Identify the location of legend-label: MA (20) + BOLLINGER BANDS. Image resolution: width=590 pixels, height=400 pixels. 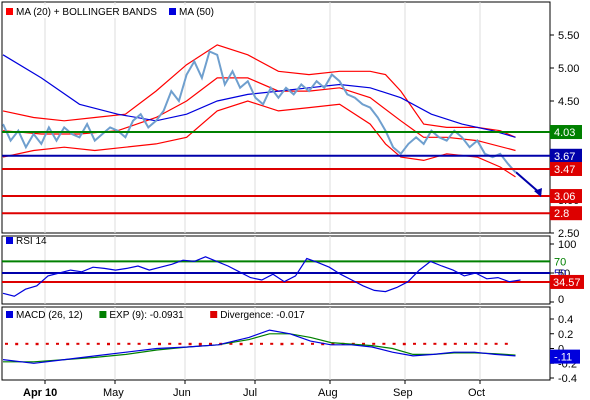
(86, 12).